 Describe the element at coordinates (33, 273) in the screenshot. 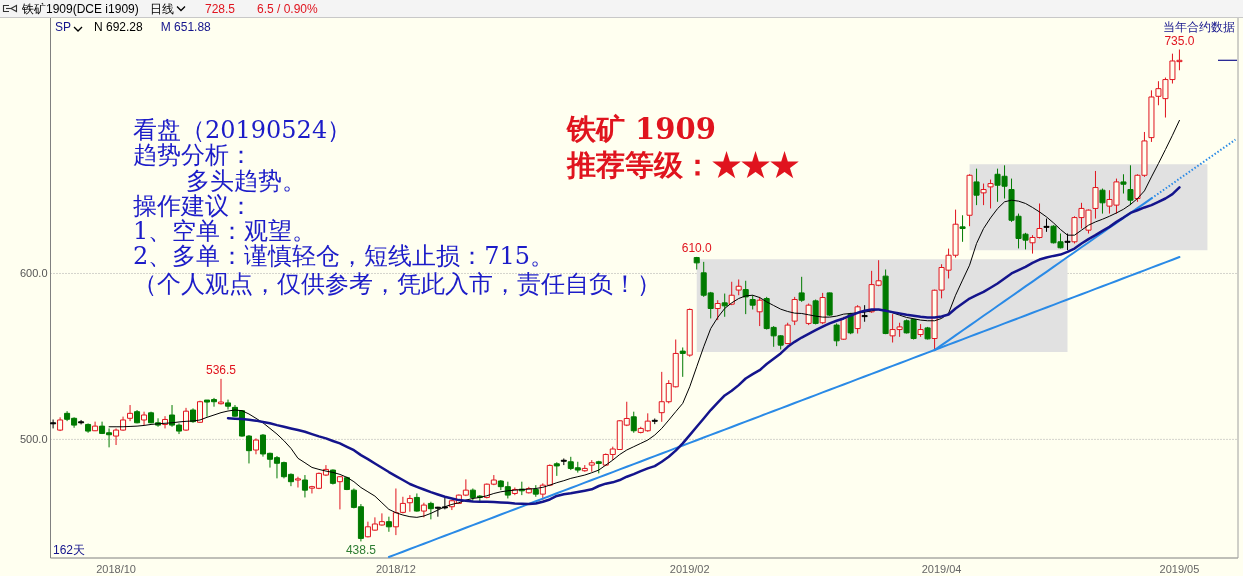

I see `y-tick-label: 600.0` at that location.